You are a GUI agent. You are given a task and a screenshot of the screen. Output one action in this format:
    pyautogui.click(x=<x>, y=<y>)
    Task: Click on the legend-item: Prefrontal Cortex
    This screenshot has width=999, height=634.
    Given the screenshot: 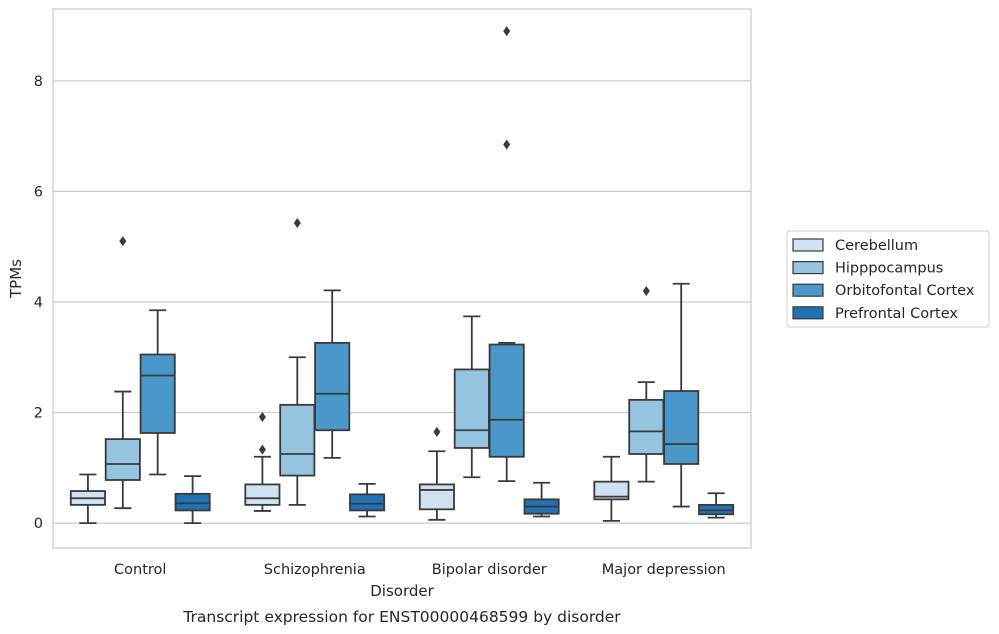 What is the action you would take?
    pyautogui.click(x=875, y=314)
    